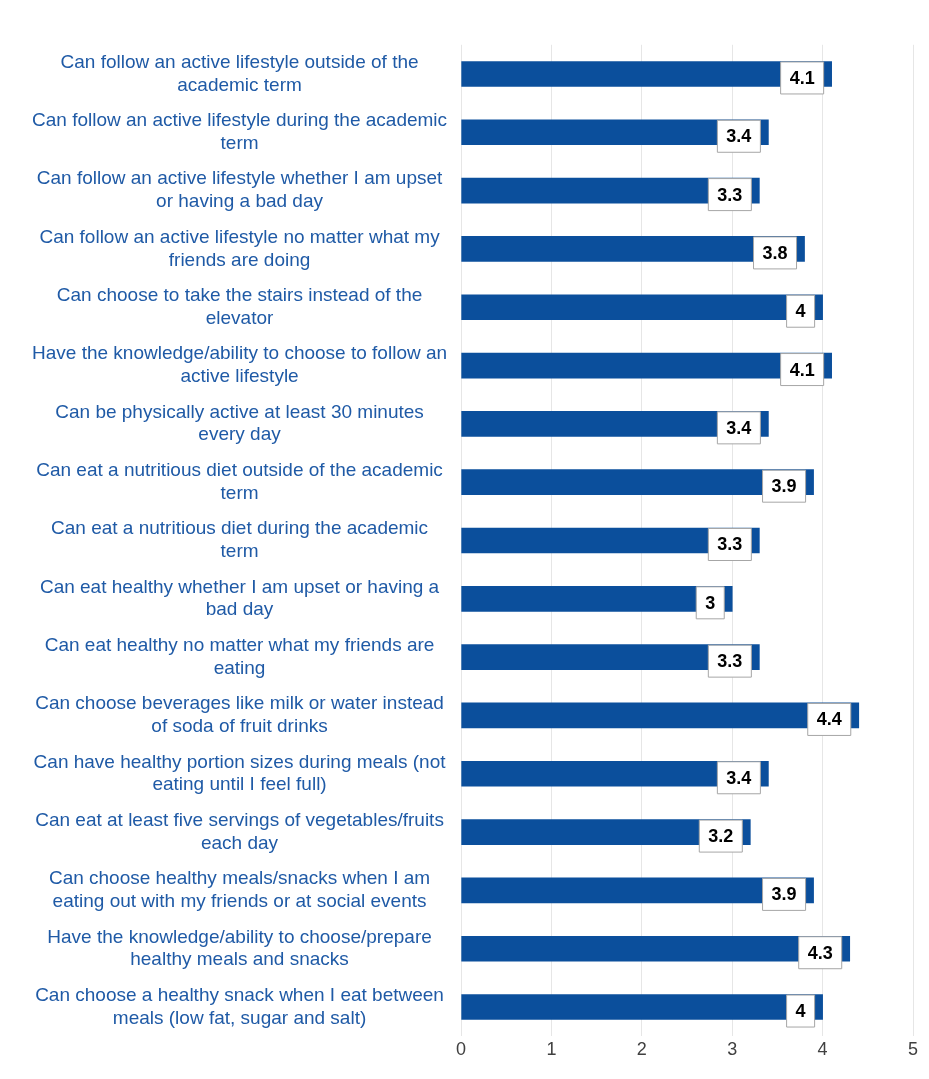 This screenshot has width=929, height=1079. What do you see at coordinates (239, 306) in the screenshot?
I see `y-tick-label: Can choose to take the stairs instead of the elevator` at bounding box center [239, 306].